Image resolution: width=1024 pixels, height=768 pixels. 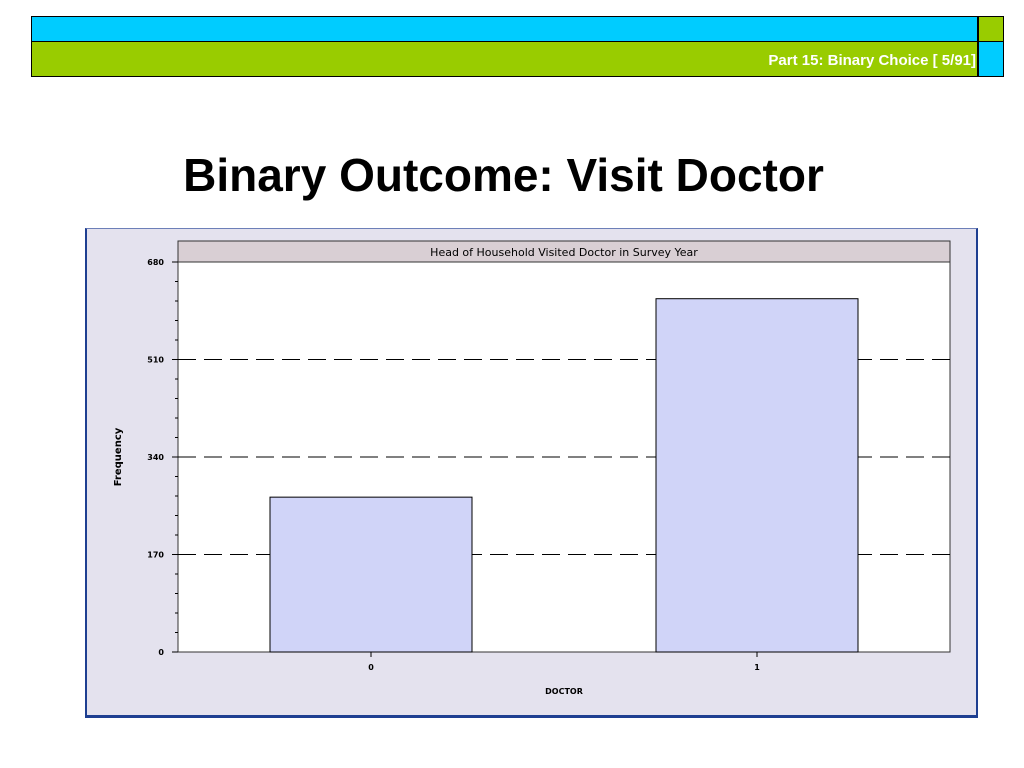 What do you see at coordinates (991, 59) in the screenshot?
I see `header-corner-square-bottom` at bounding box center [991, 59].